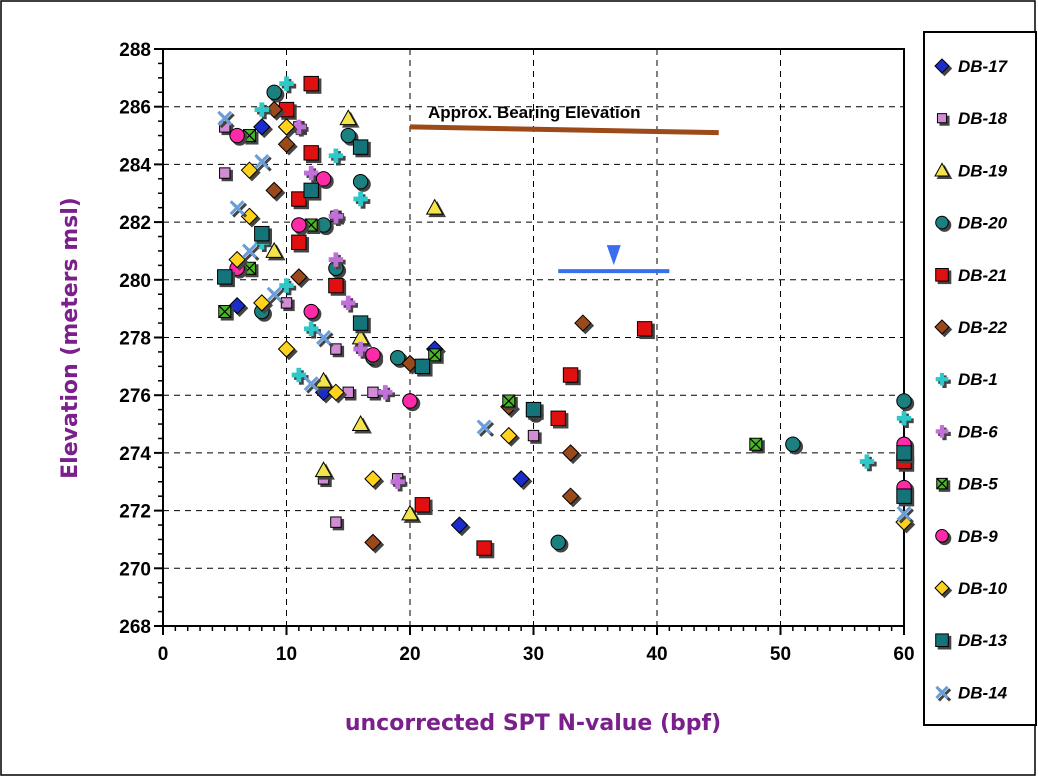 The height and width of the screenshot is (778, 1038). Describe the element at coordinates (656, 654) in the screenshot. I see `x-tick-label: 40` at that location.